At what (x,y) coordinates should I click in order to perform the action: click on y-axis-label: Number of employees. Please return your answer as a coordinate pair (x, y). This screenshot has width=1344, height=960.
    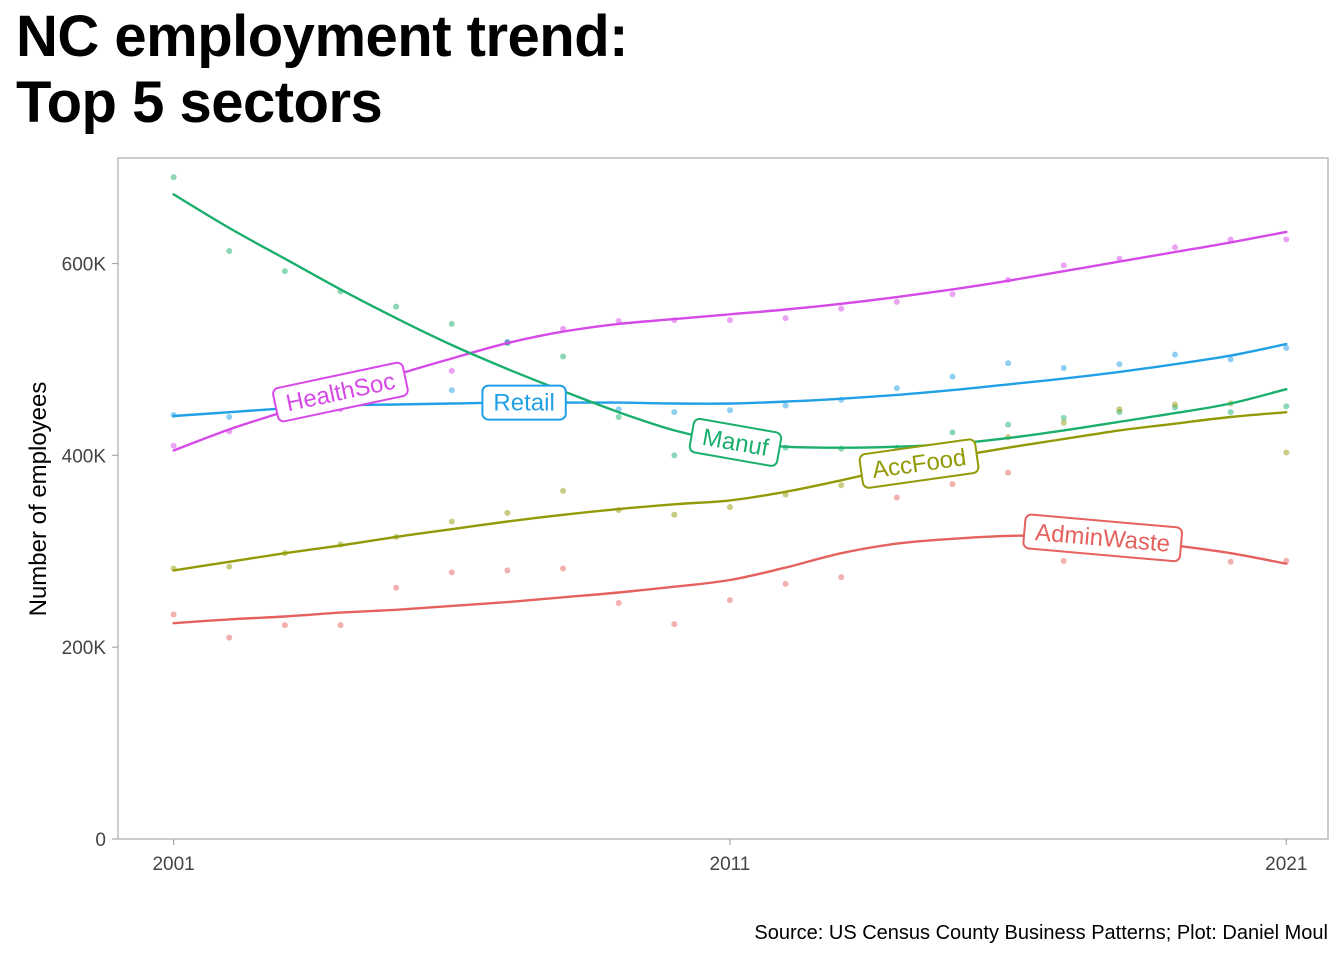
    Looking at the image, I should click on (38, 499).